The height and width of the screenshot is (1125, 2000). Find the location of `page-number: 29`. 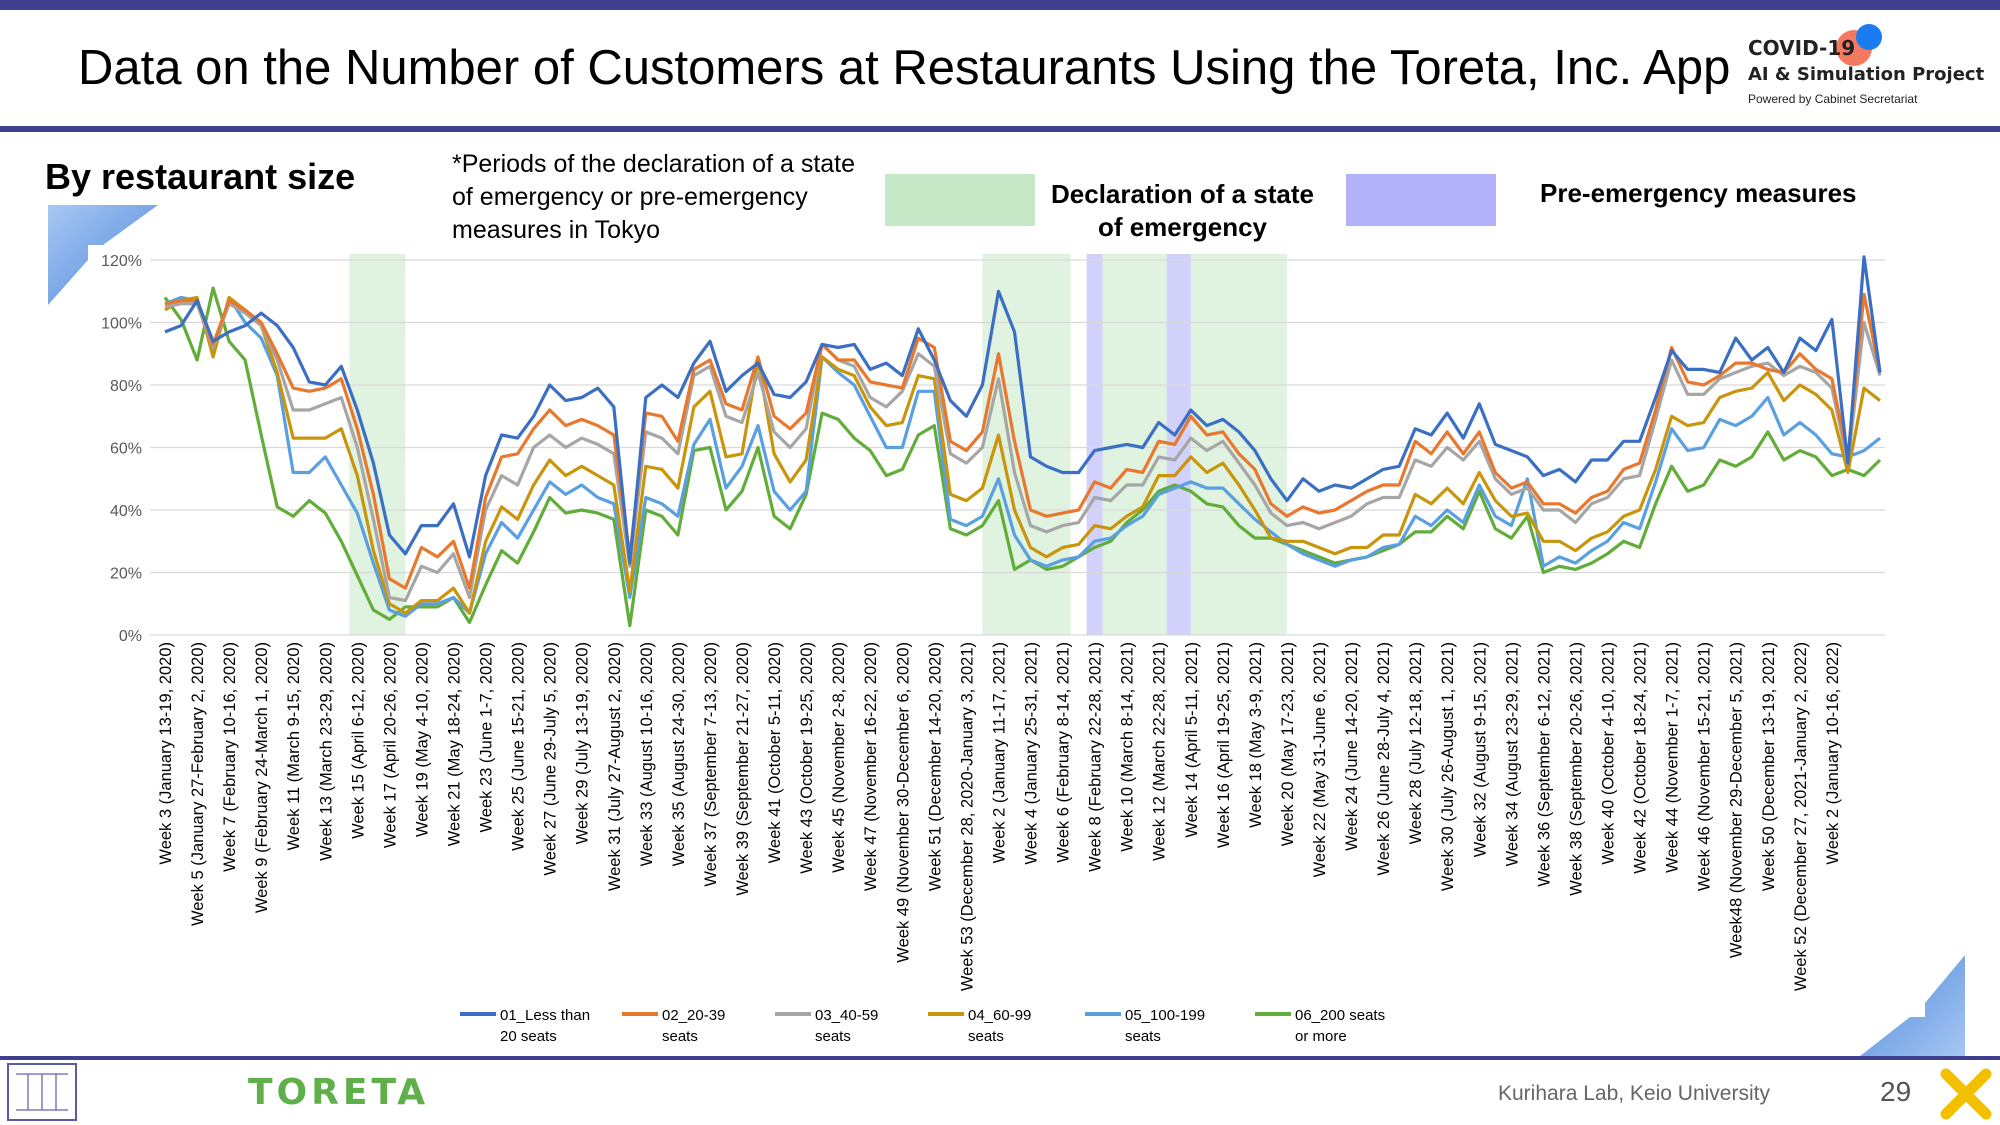

page-number: 29 is located at coordinates (1896, 1091).